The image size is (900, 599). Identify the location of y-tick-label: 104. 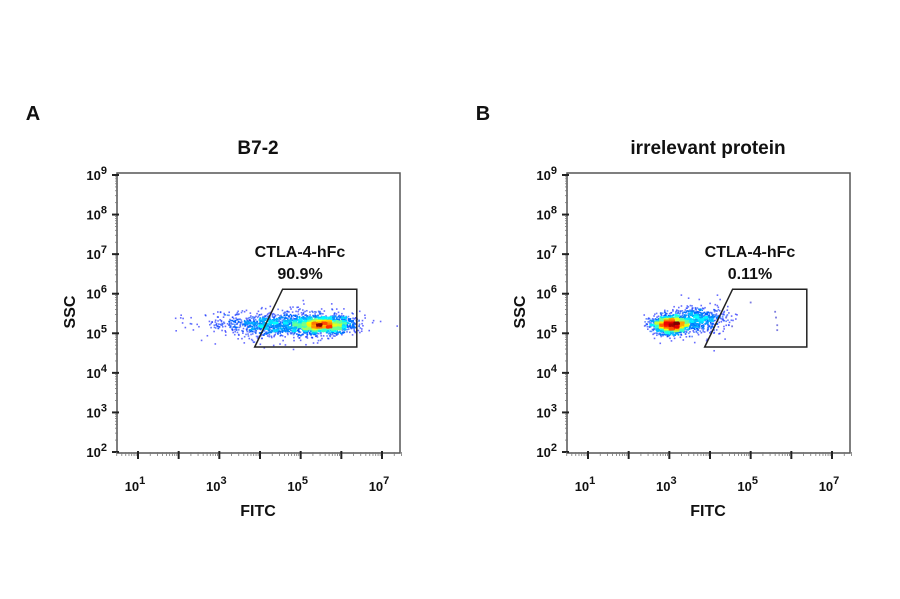
(96, 372).